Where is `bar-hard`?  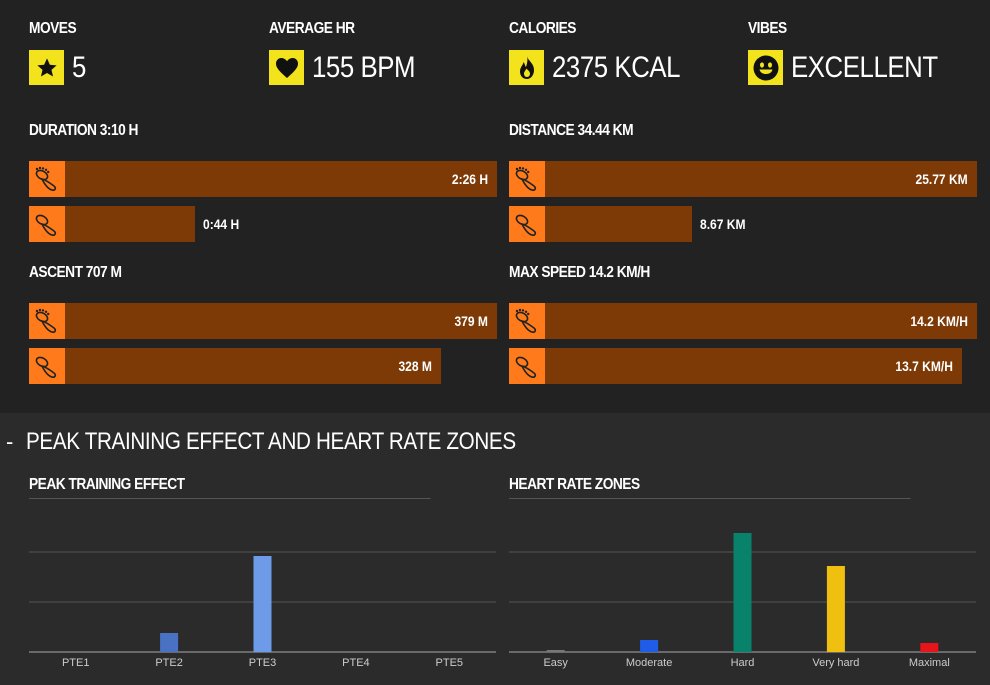 bar-hard is located at coordinates (742, 592).